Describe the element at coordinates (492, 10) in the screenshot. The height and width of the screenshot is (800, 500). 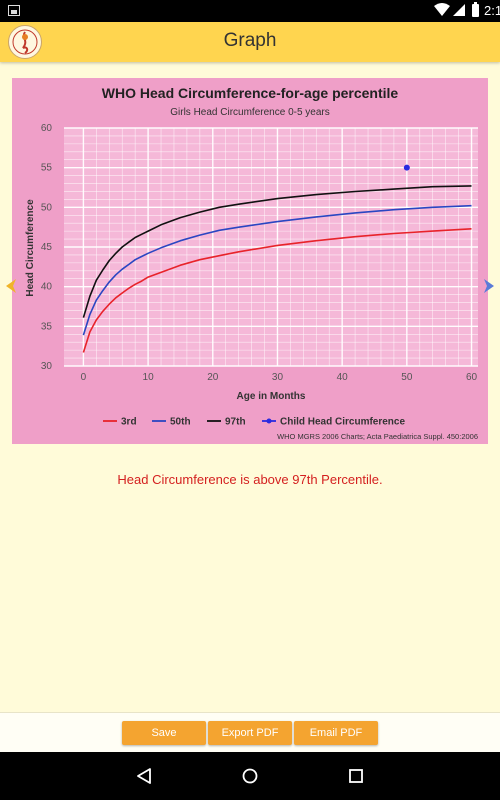
I see `status-time: 2:18` at that location.